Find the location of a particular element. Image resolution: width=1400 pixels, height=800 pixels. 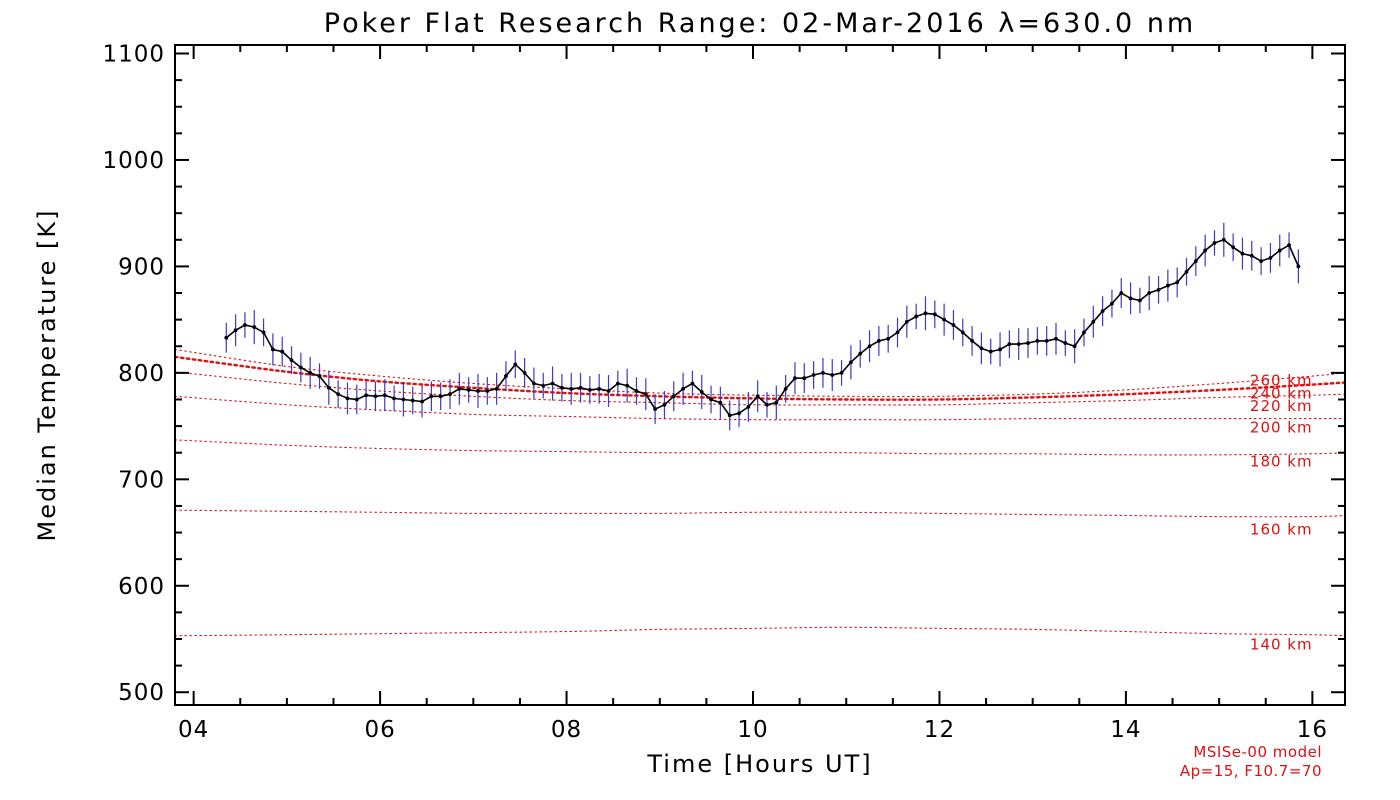

model-label-200km: 200 km is located at coordinates (1281, 427).